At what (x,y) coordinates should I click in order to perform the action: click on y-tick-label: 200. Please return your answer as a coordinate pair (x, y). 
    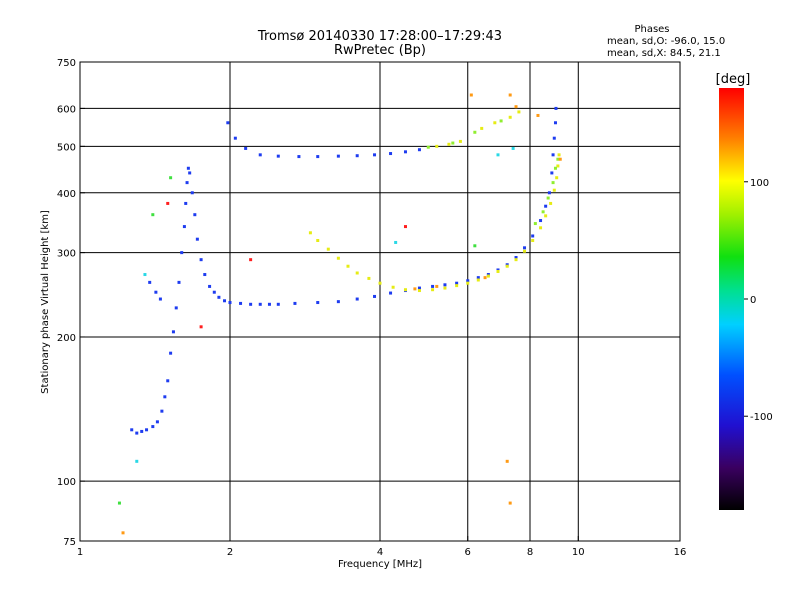
    Looking at the image, I should click on (66, 338).